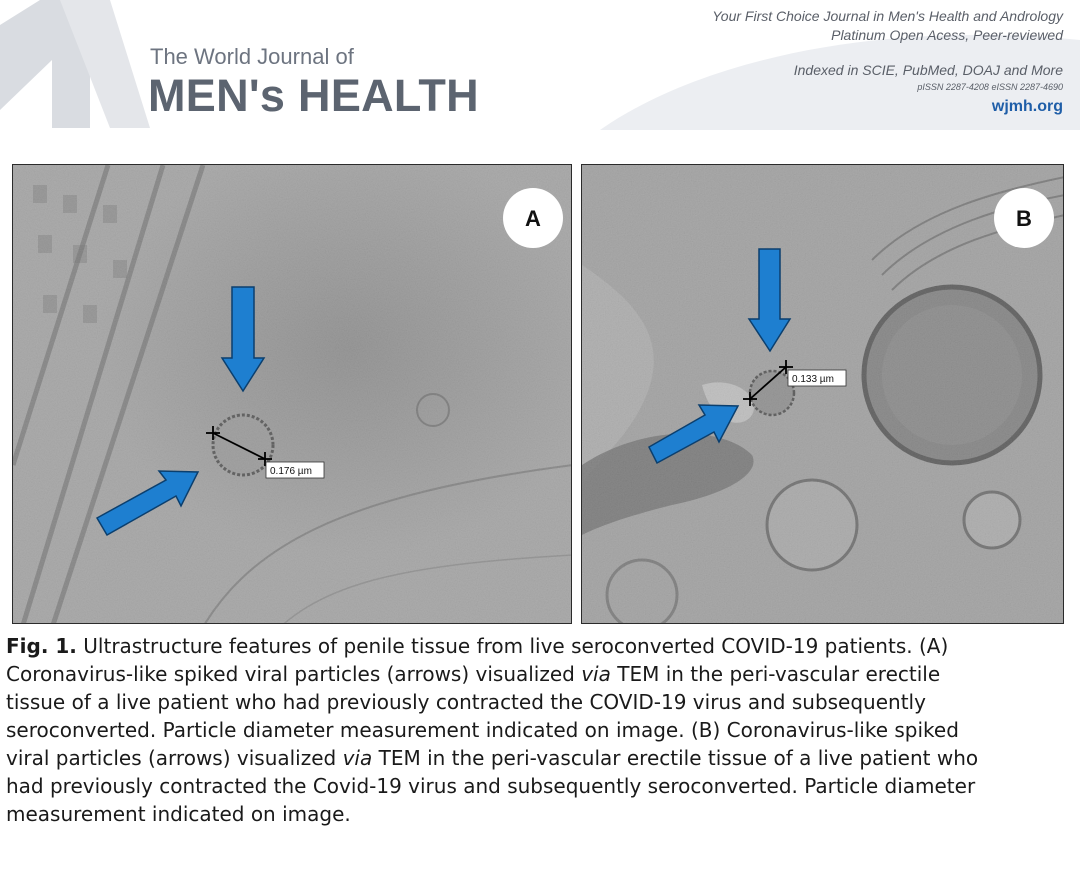  Describe the element at coordinates (769, 300) in the screenshot. I see `arrow-down-b` at that location.